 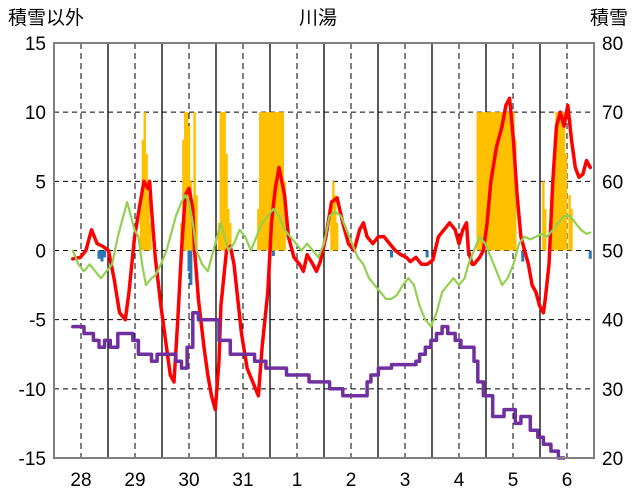 What do you see at coordinates (32, 390) in the screenshot?
I see `y-left-tick-label: -10` at bounding box center [32, 390].